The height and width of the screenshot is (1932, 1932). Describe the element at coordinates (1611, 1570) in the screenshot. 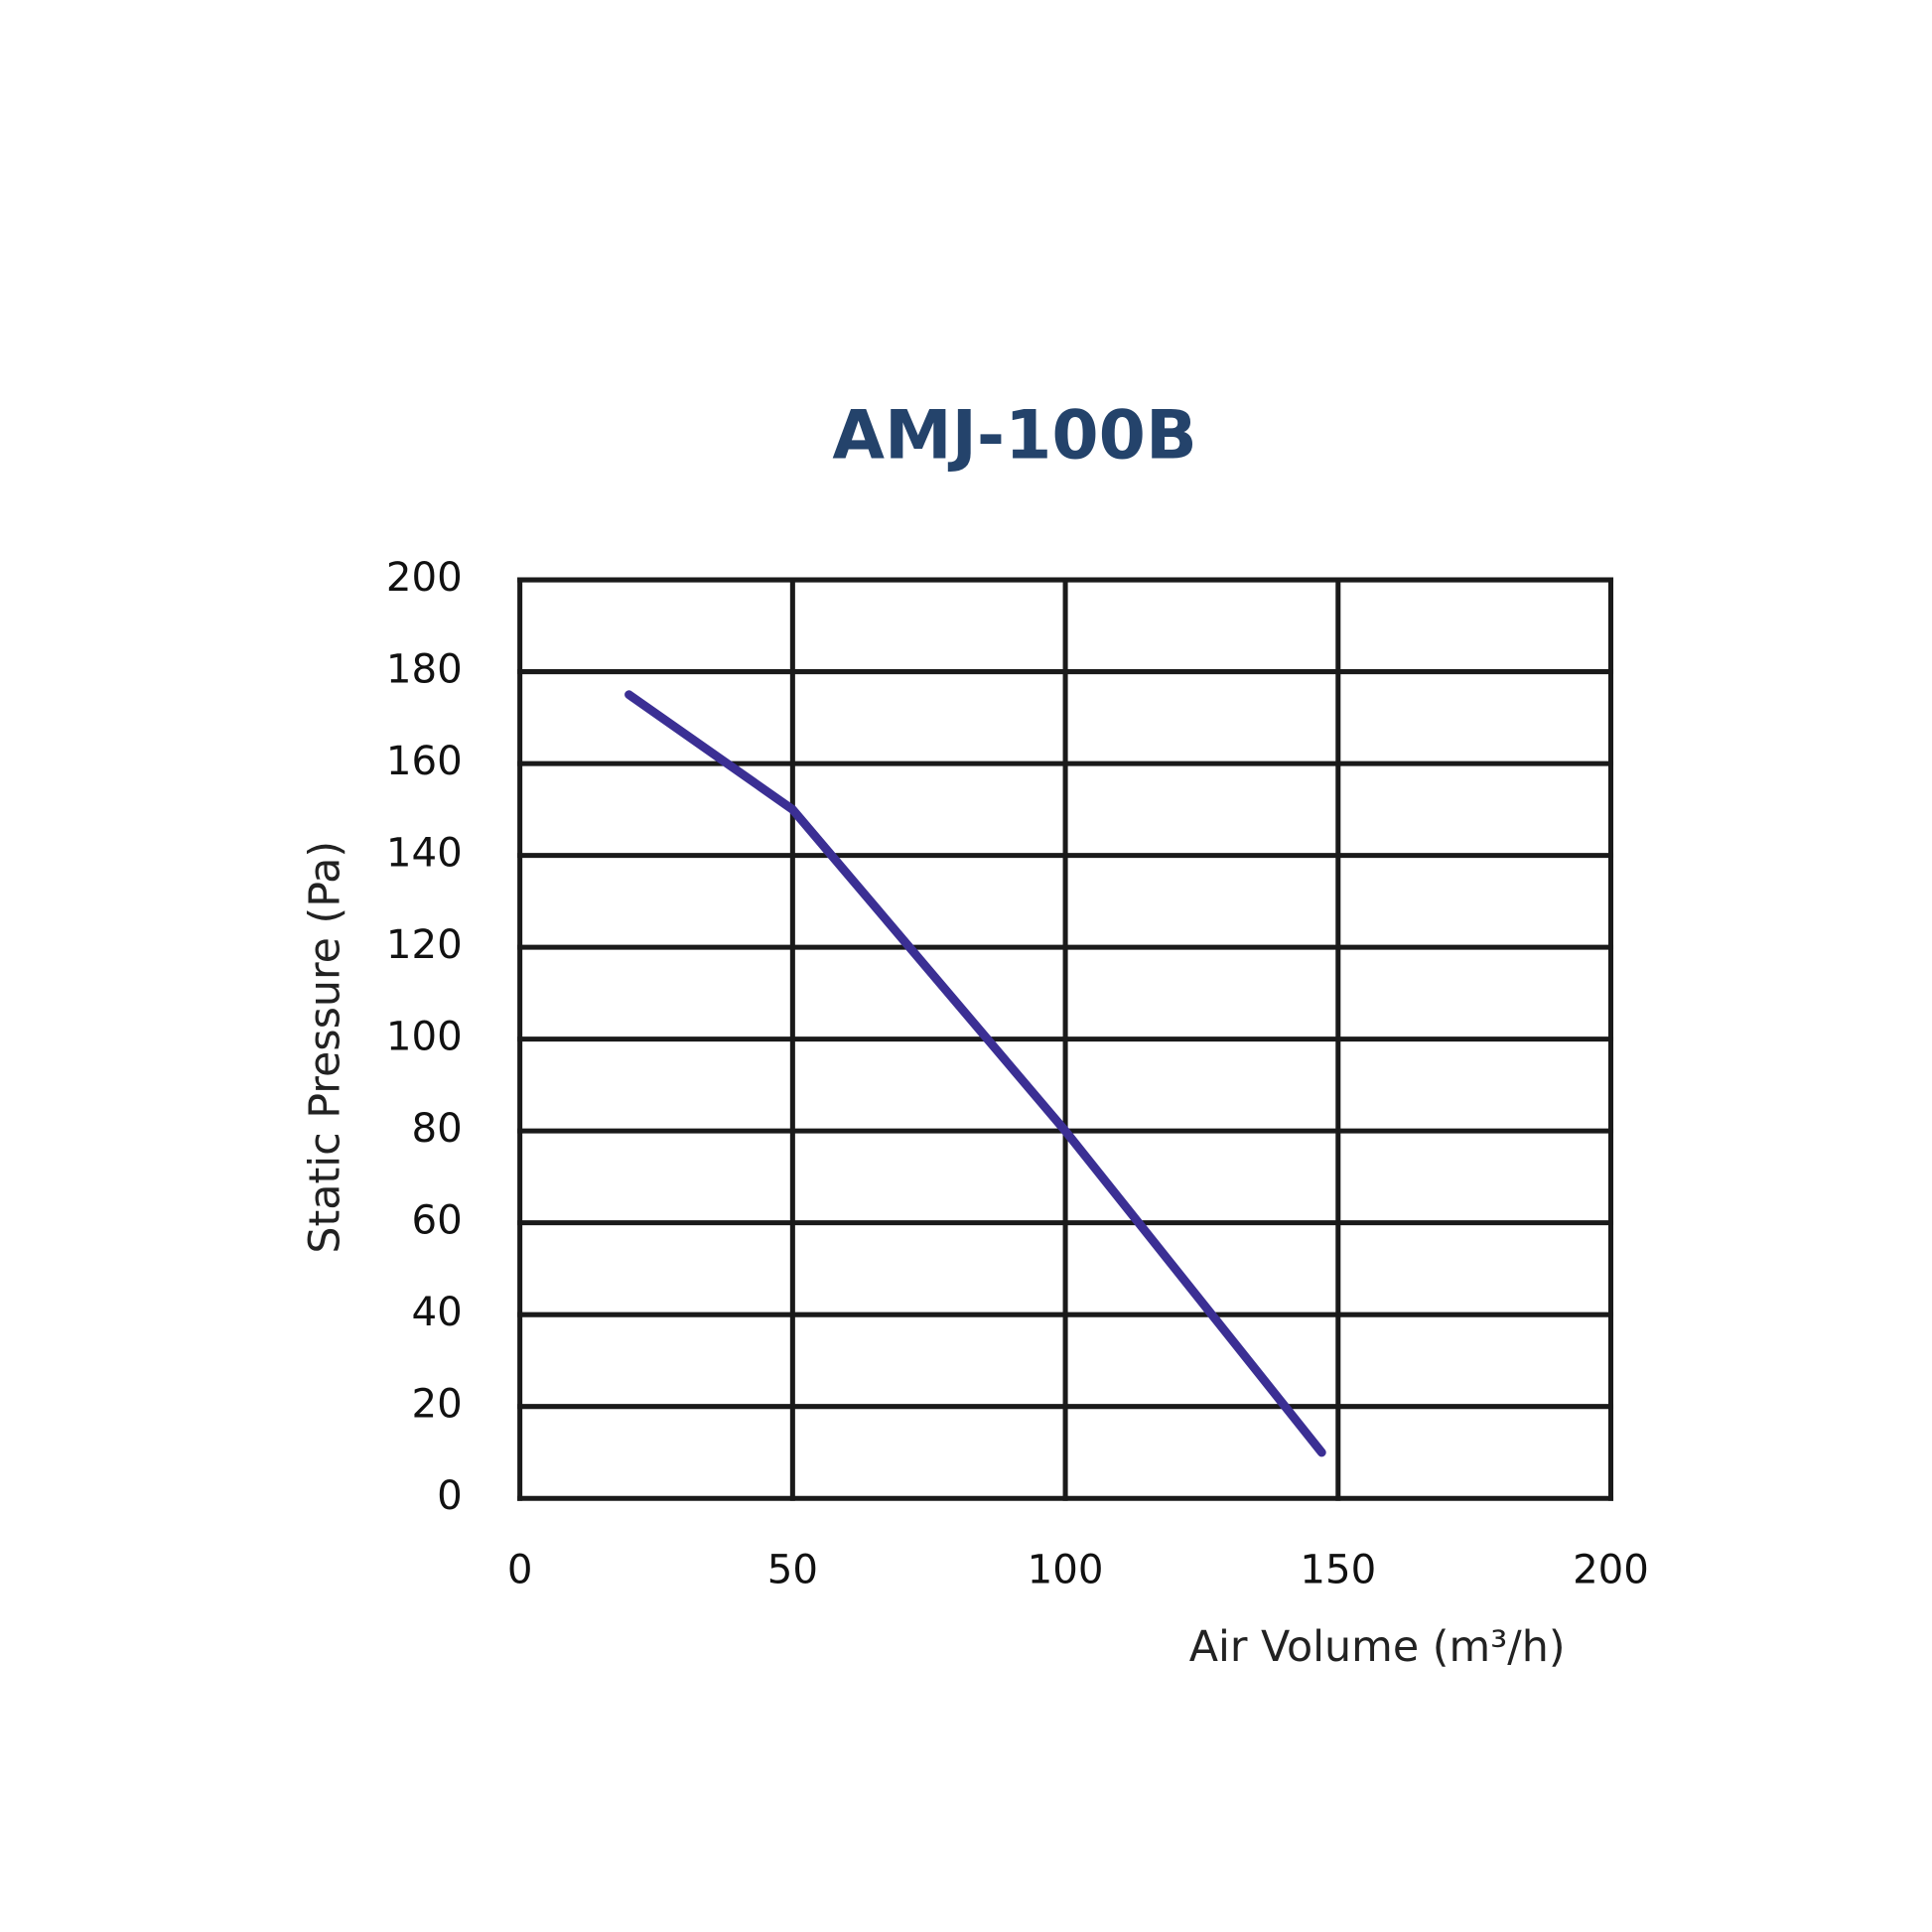

I see `x-tick-label: 200` at that location.